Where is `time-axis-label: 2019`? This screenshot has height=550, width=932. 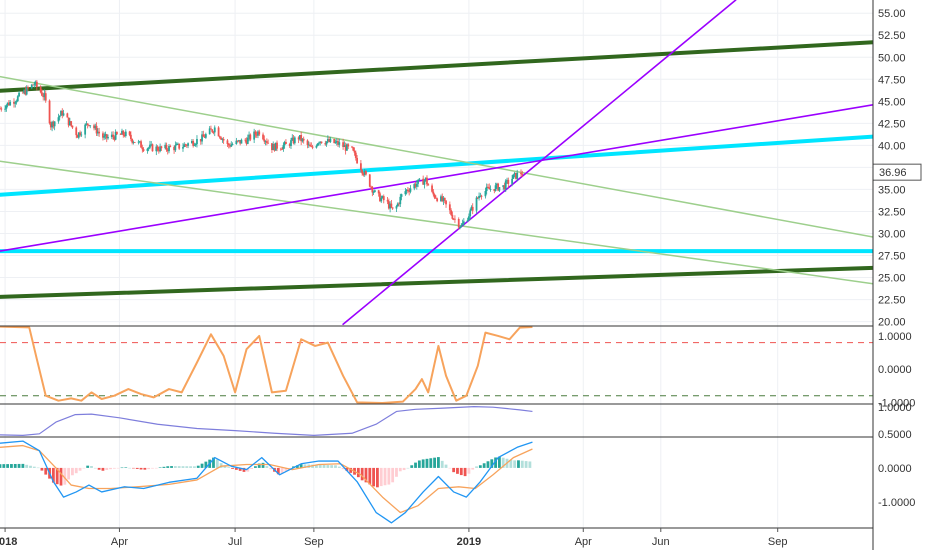 time-axis-label: 2019 is located at coordinates (469, 542).